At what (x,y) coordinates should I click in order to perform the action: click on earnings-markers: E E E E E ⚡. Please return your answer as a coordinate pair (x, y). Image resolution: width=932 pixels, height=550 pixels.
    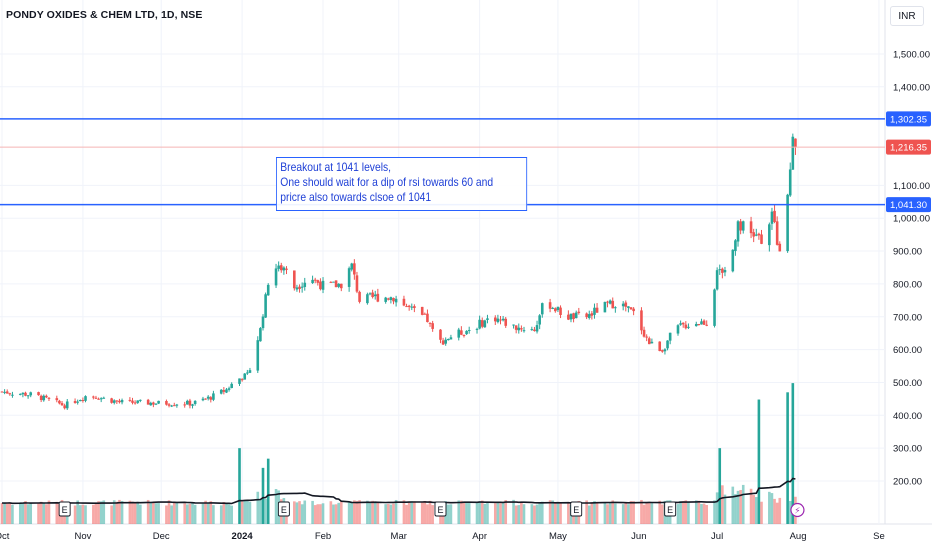
    Looking at the image, I should click on (431, 509).